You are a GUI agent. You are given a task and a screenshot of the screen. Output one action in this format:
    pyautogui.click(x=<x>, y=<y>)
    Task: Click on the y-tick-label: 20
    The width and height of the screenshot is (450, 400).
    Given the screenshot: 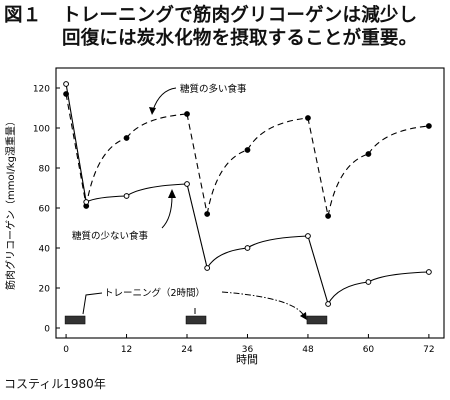 What is the action you would take?
    pyautogui.click(x=45, y=290)
    